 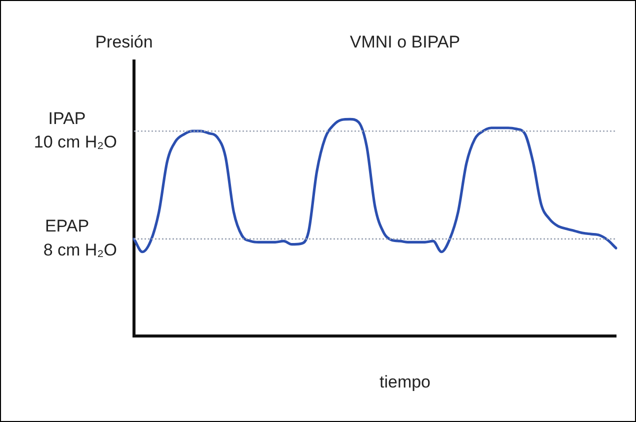 I want to click on ref-line-label: IPAP, so click(x=67, y=118).